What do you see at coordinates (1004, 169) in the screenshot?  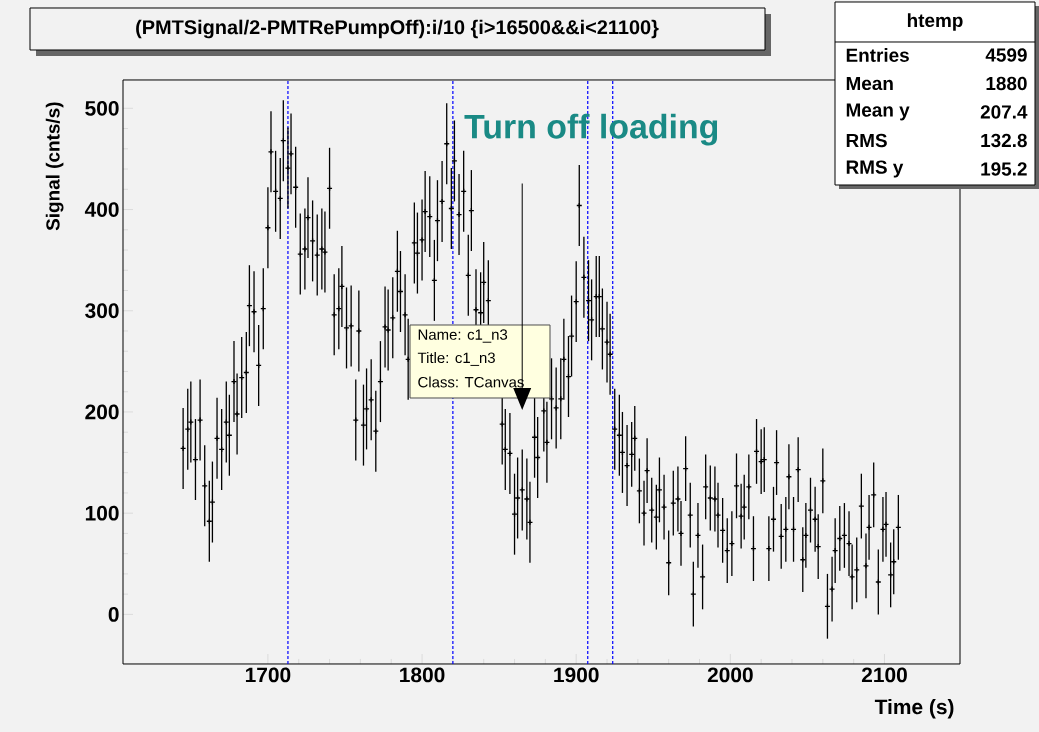 I see `text: 195.2` at bounding box center [1004, 169].